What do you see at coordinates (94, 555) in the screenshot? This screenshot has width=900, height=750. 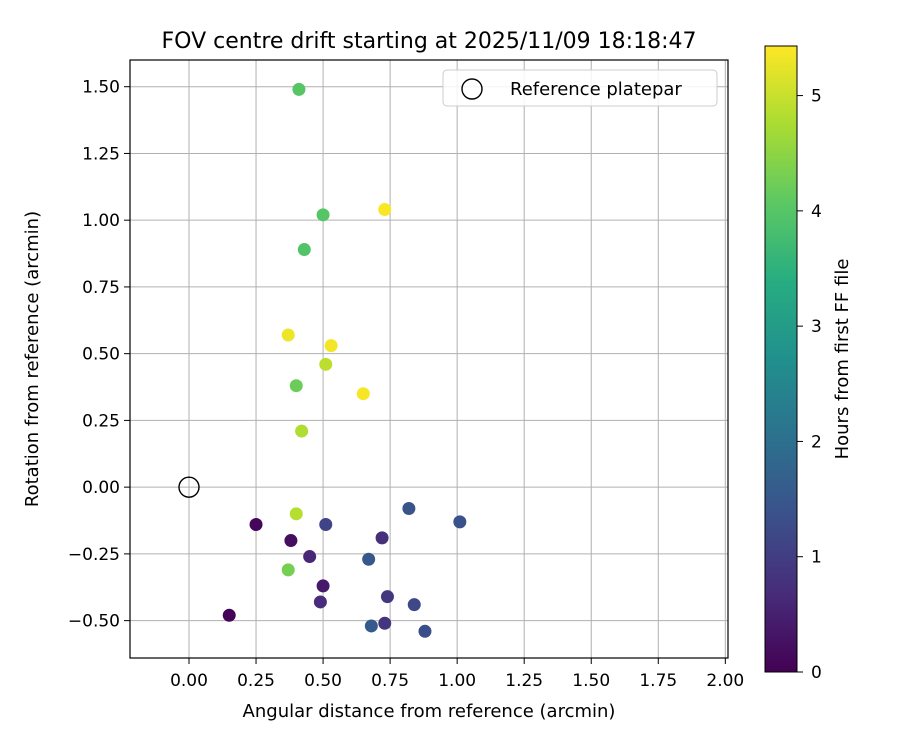 I see `y-tick-label: −0.25` at bounding box center [94, 555].